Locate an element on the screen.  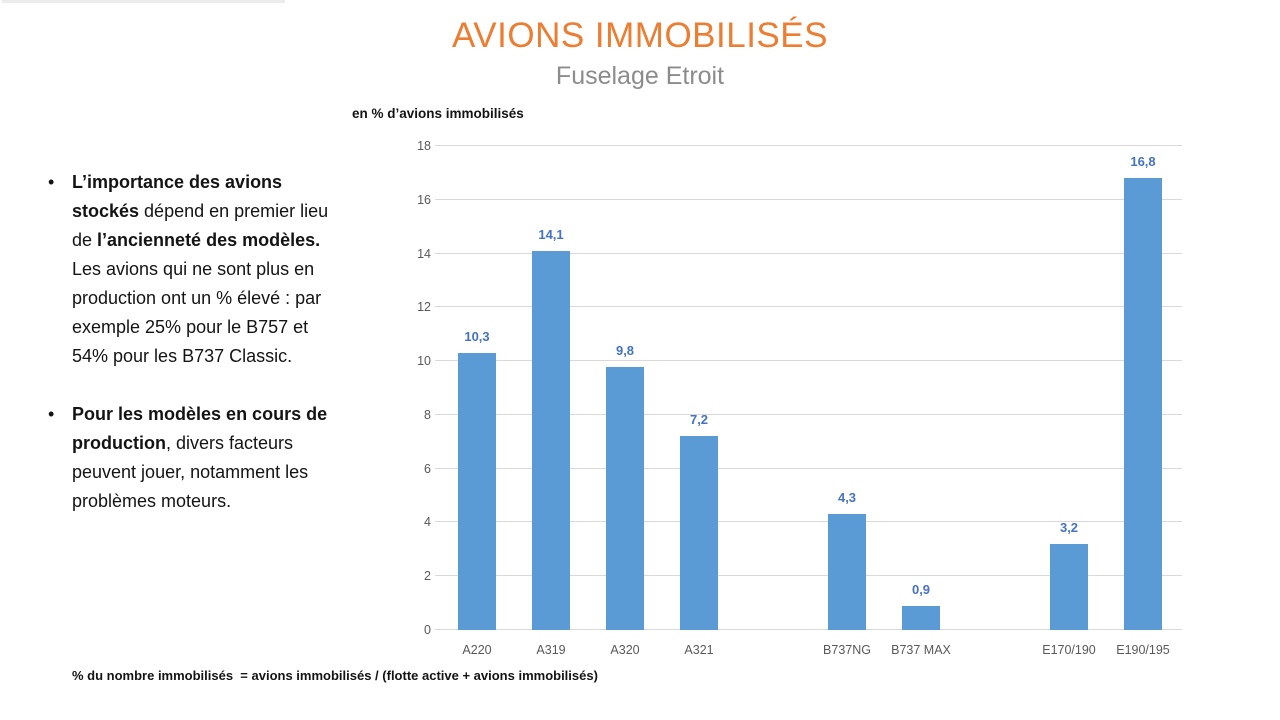
y-axis-tick-label: 2 is located at coordinates (427, 575).